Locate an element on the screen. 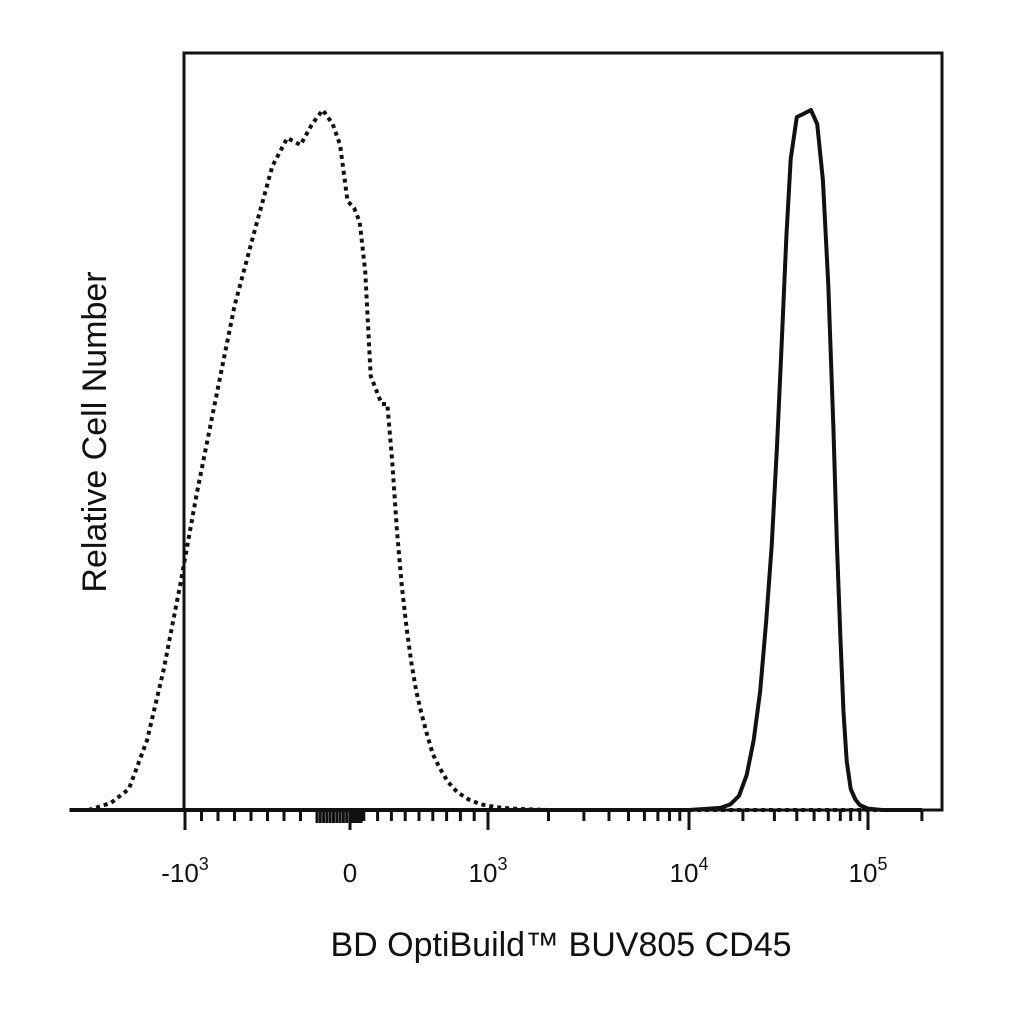 The height and width of the screenshot is (1024, 1024). y-axis-title: Relative Cell Number is located at coordinates (95, 431).